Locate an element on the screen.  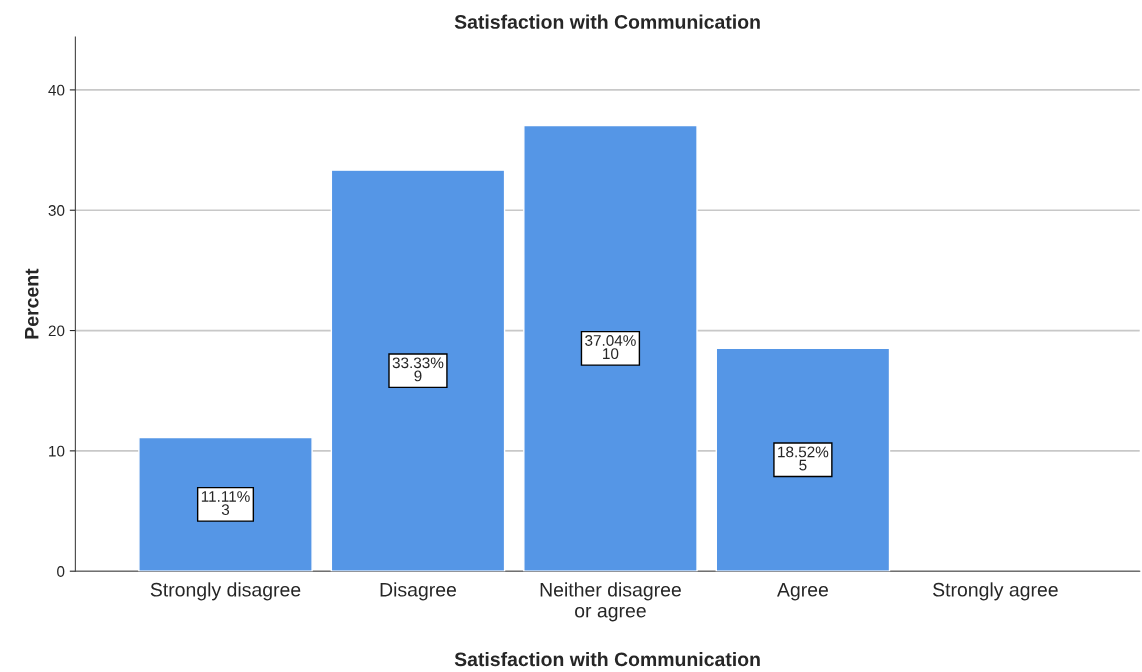
x-axis-title: Satisfaction with Communication is located at coordinates (607, 659).